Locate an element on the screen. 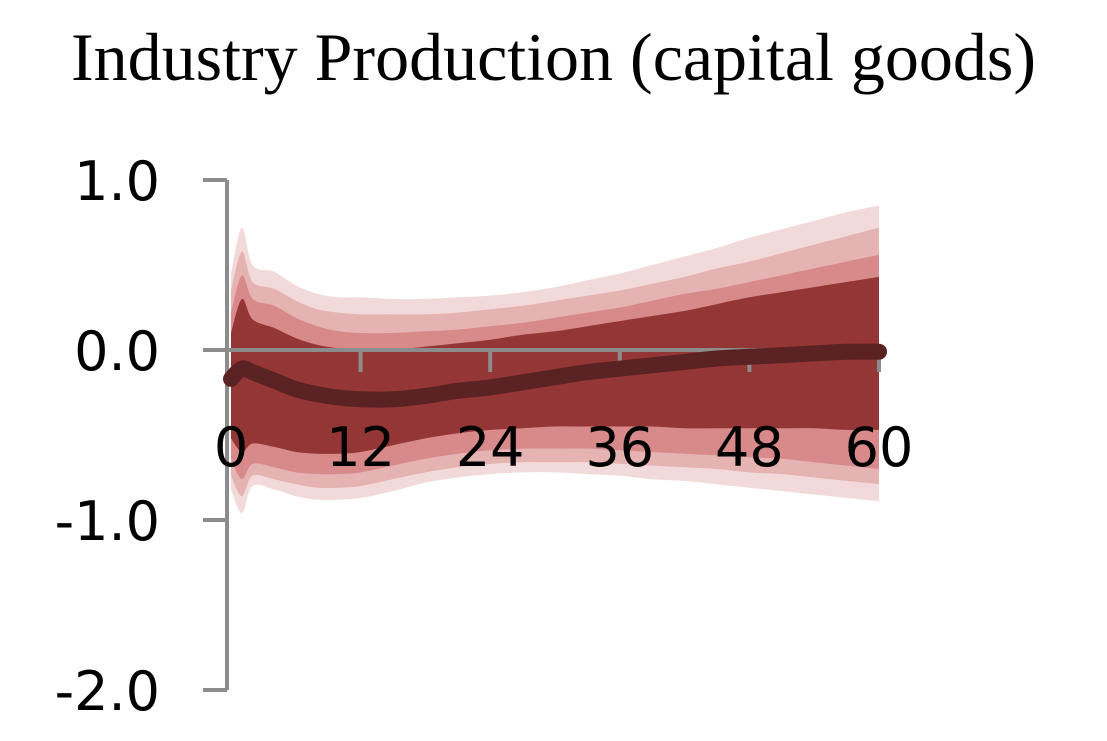 The height and width of the screenshot is (741, 1107). band-inner is located at coordinates (555, 365).